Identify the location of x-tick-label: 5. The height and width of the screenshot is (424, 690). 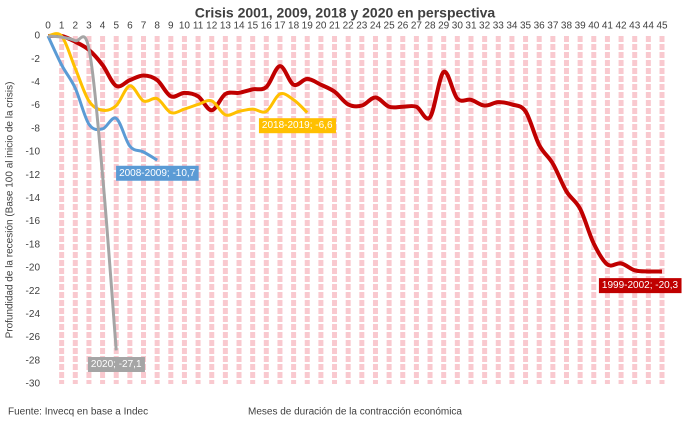
(116, 26).